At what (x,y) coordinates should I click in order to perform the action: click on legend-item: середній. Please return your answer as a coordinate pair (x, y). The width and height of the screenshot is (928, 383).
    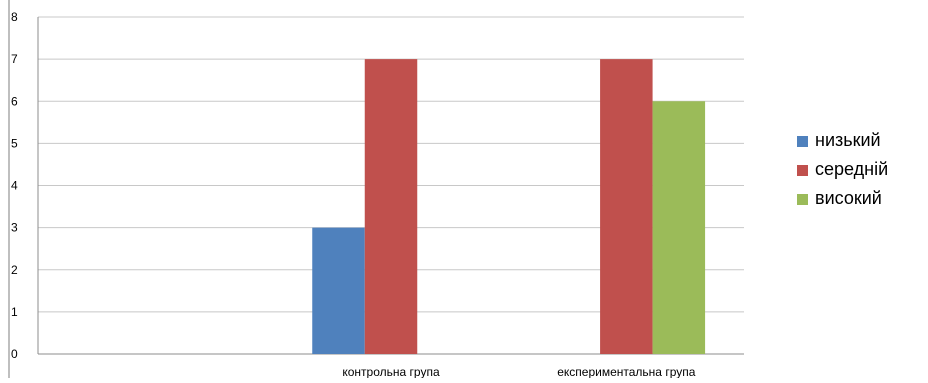
    Looking at the image, I should click on (842, 169).